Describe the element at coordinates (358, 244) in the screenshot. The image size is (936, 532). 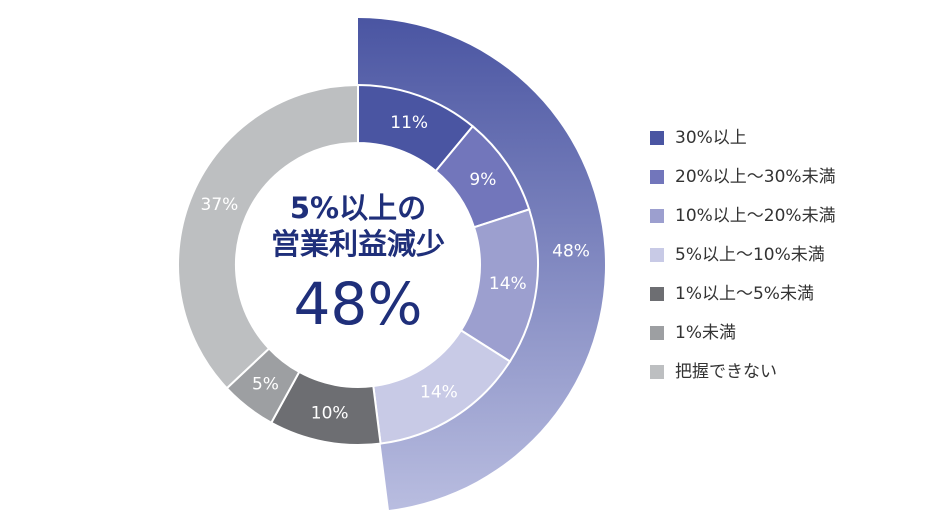
I see `center-line: 営業利益減少` at that location.